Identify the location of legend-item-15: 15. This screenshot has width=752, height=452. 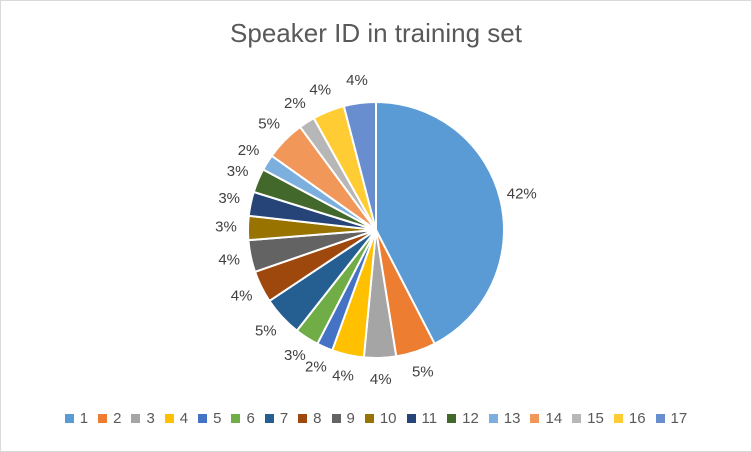
(588, 418).